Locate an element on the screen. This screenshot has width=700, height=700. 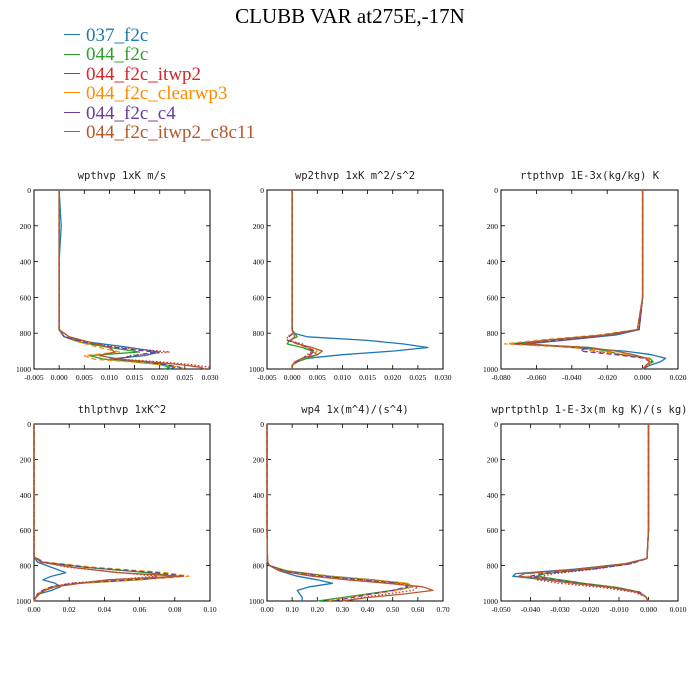
x-tick-label: -0.010 is located at coordinates (619, 609).